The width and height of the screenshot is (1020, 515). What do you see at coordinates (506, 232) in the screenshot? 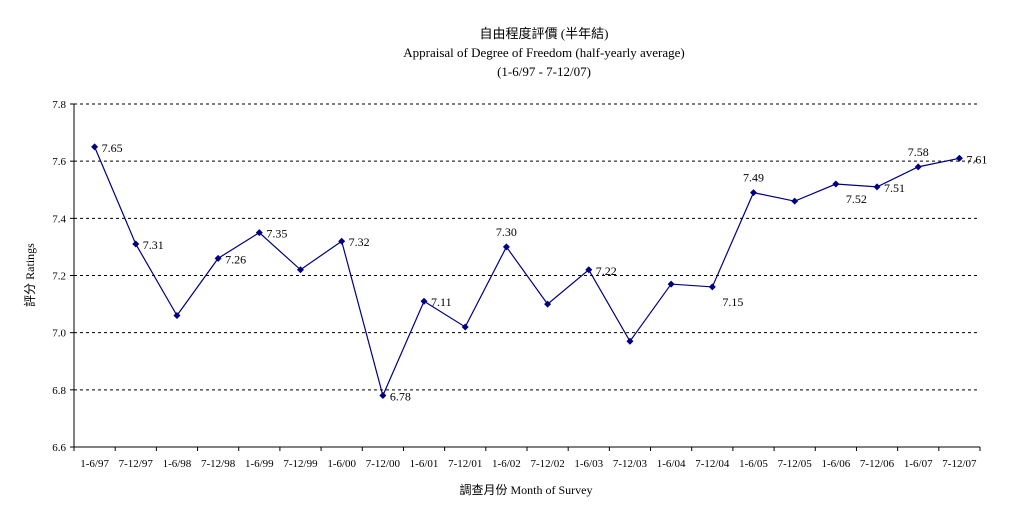
I see `data-label: 7.30` at bounding box center [506, 232].